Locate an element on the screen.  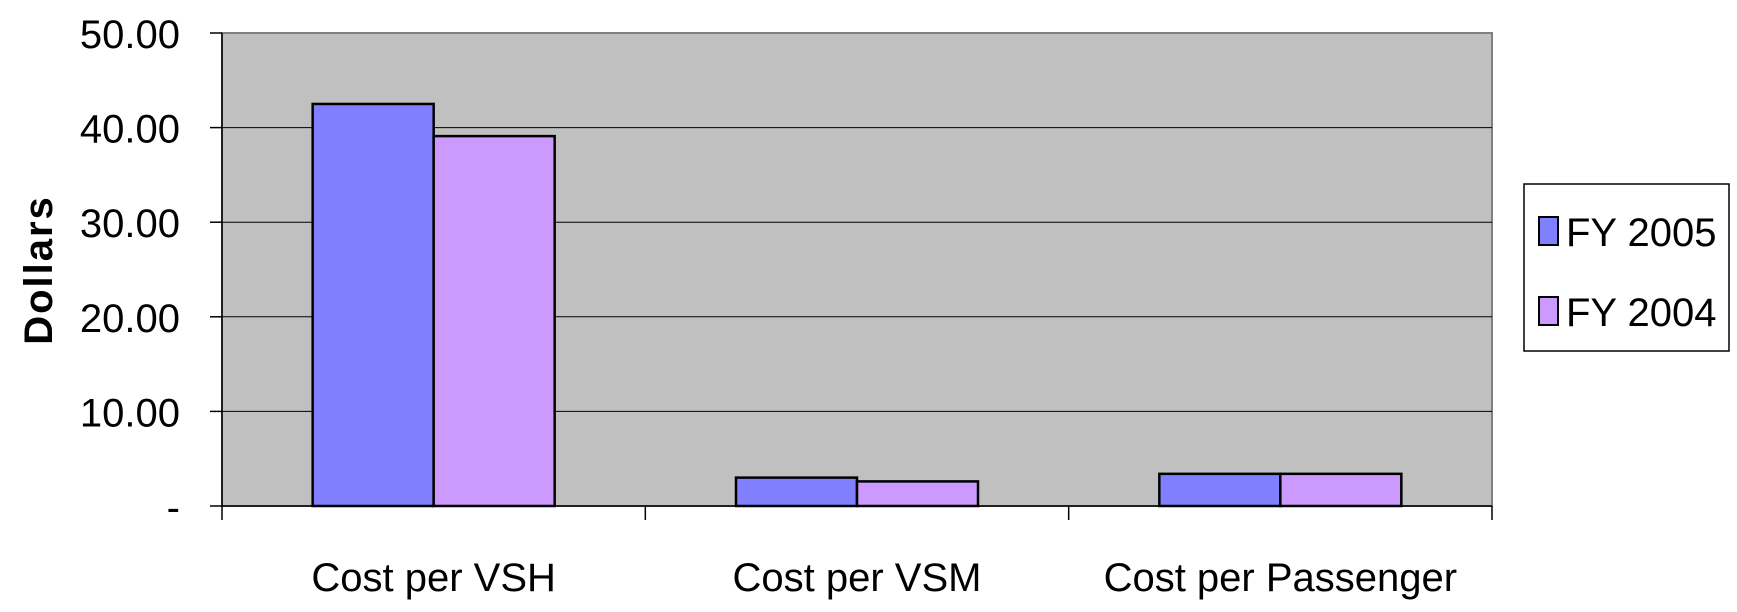
y-tick-label: 50.00 is located at coordinates (130, 35).